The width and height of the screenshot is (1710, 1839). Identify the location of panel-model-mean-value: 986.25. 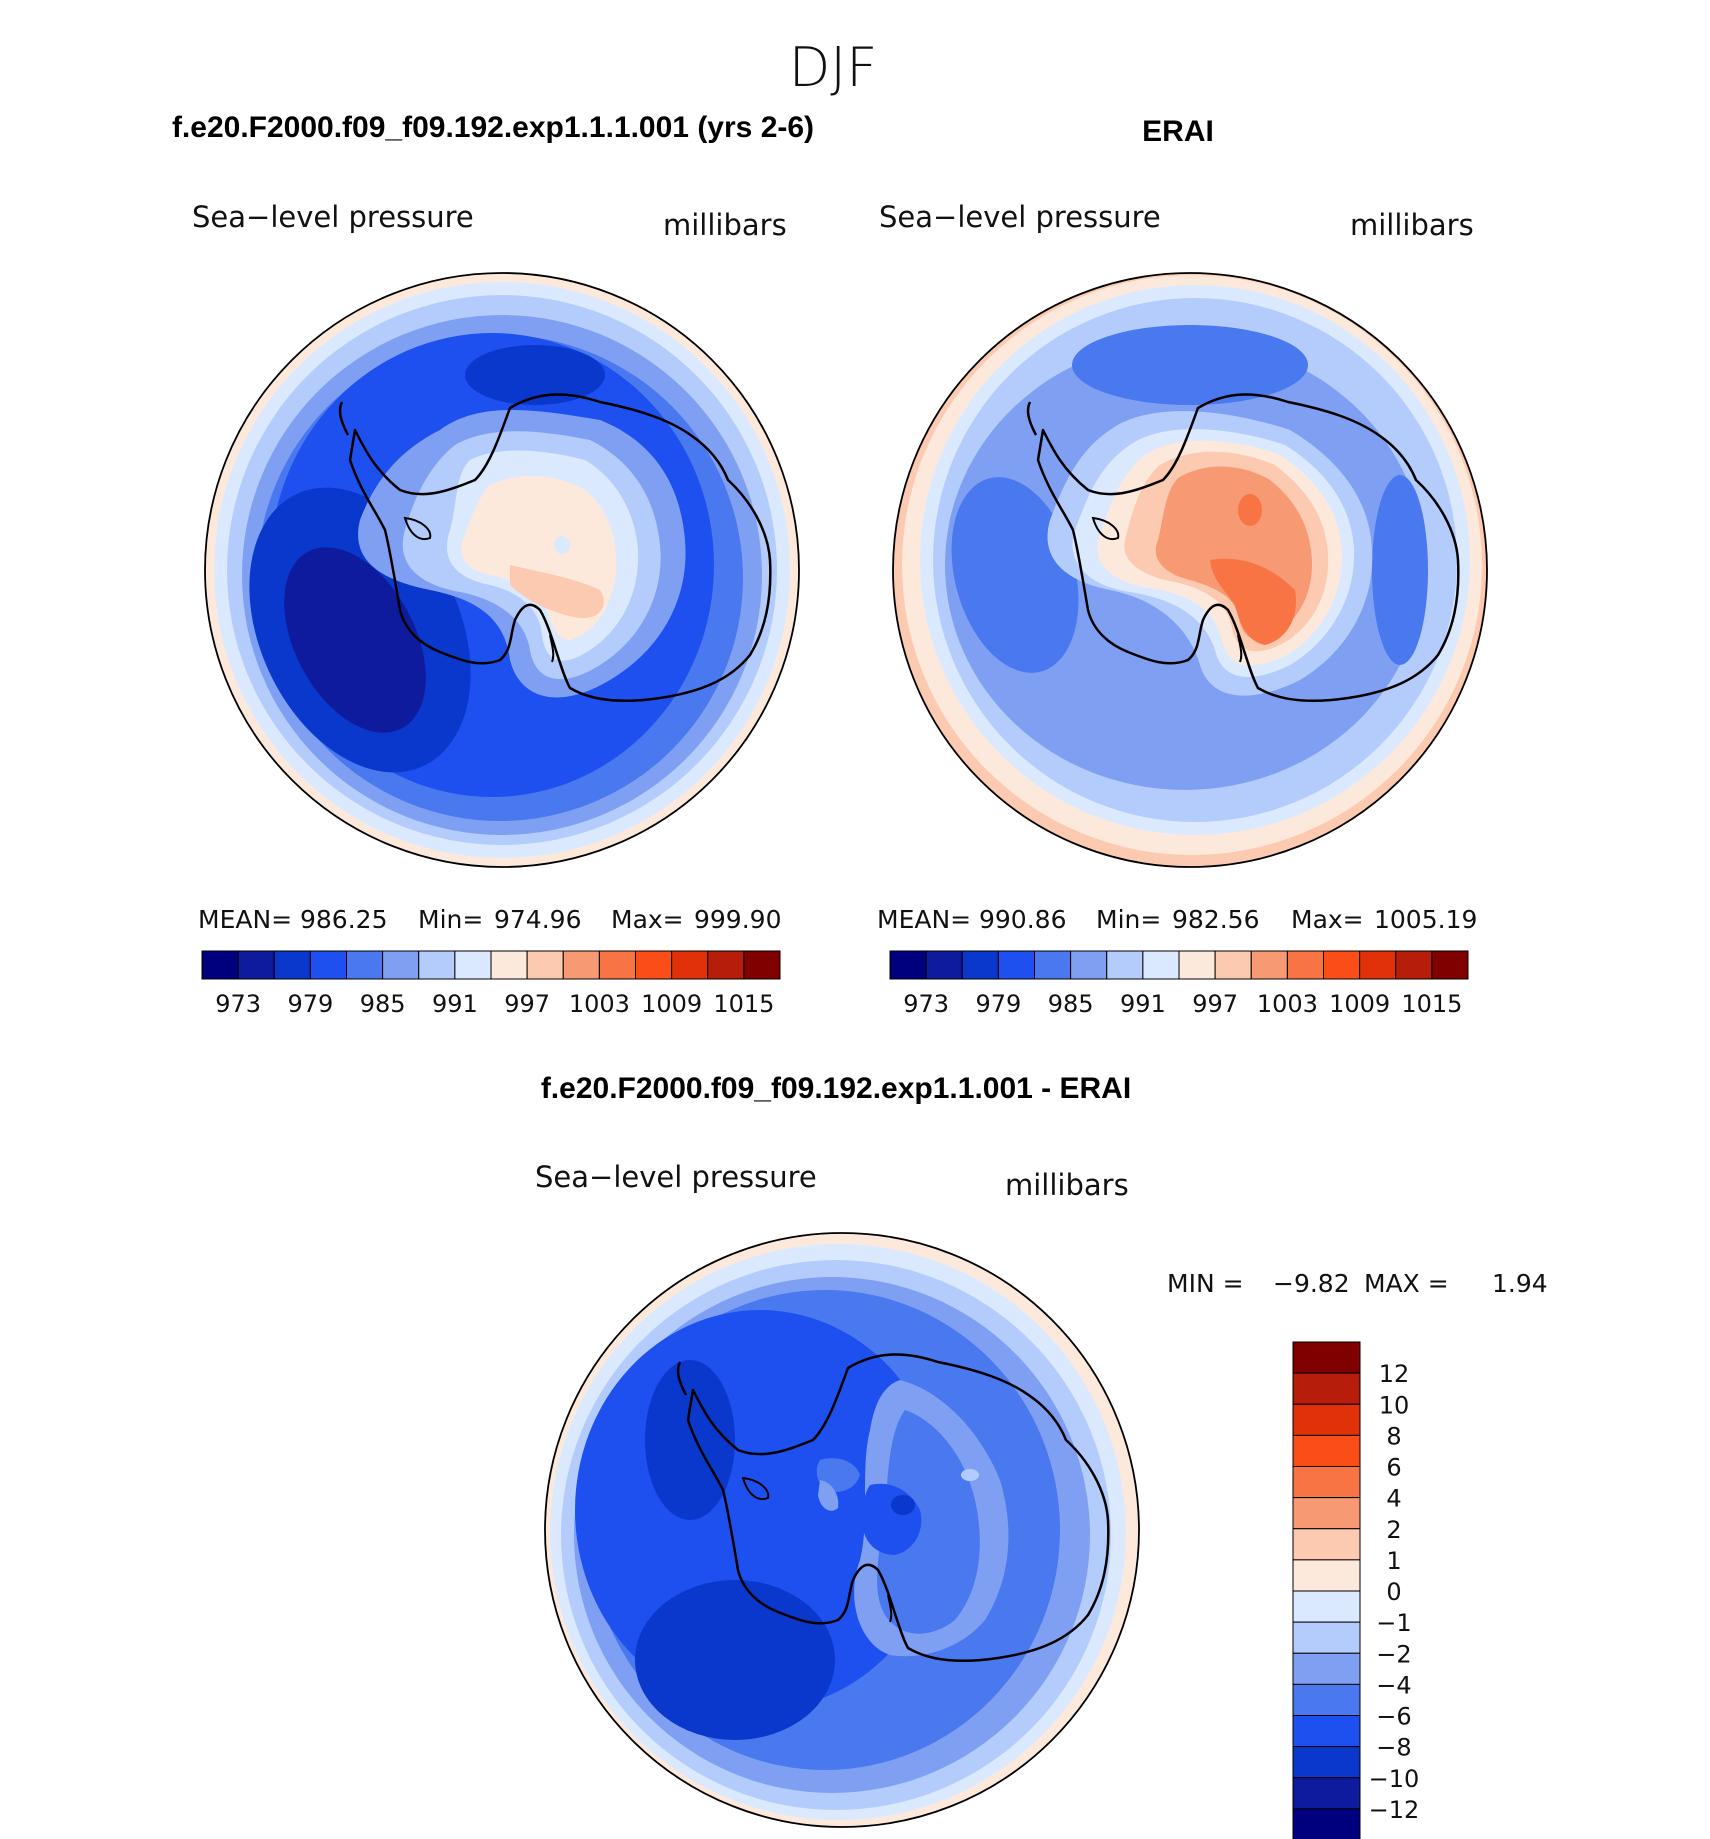
(343, 919).